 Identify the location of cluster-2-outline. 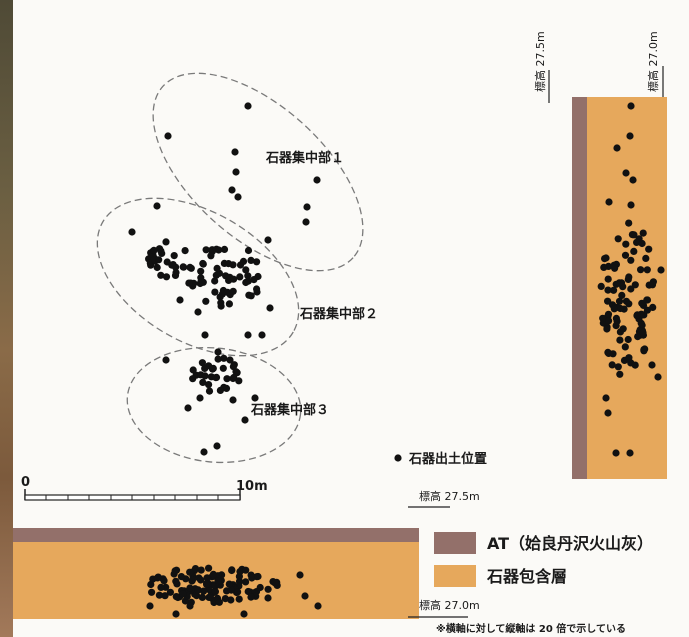
(198, 277).